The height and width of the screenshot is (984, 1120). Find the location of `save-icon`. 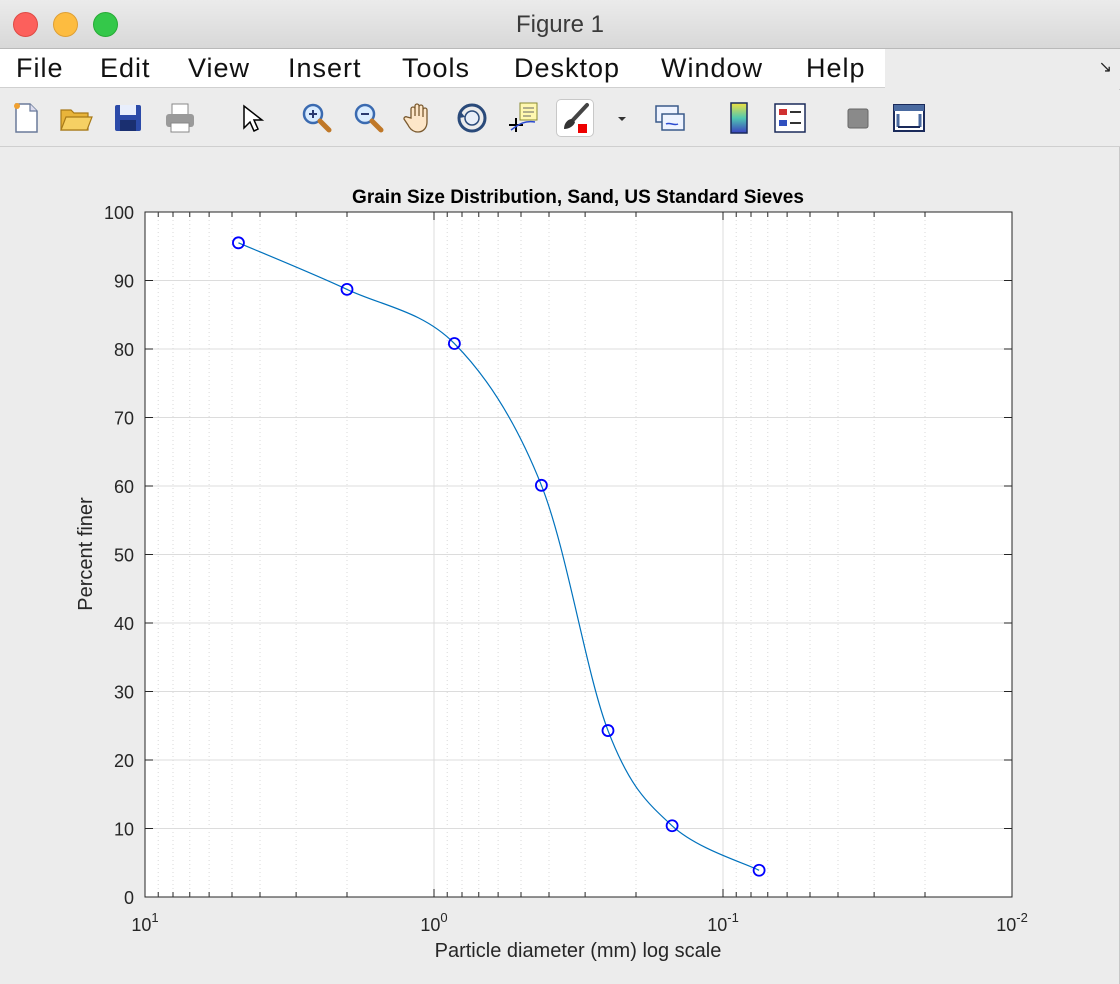

save-icon is located at coordinates (128, 118).